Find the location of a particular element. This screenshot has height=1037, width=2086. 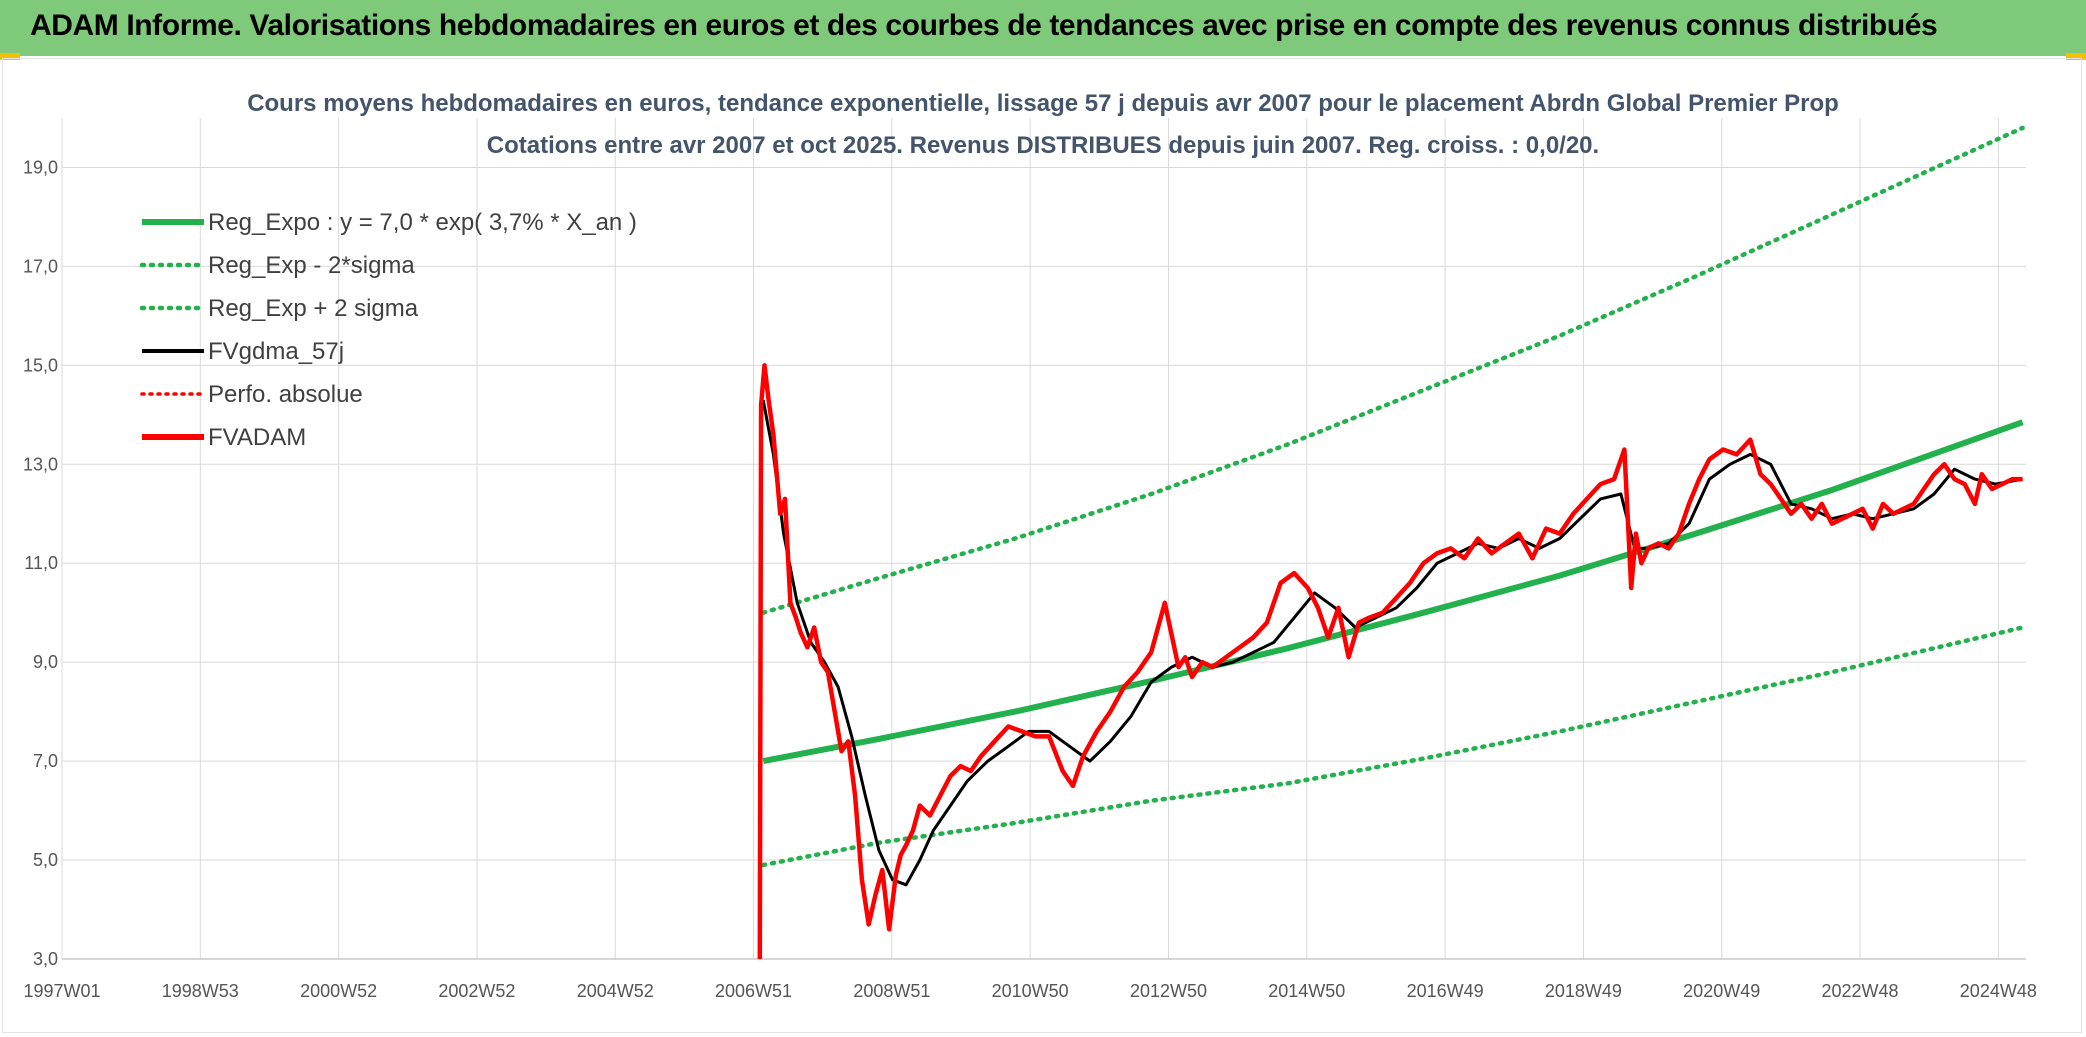

x-tick-label: 2002W52 is located at coordinates (476, 991).